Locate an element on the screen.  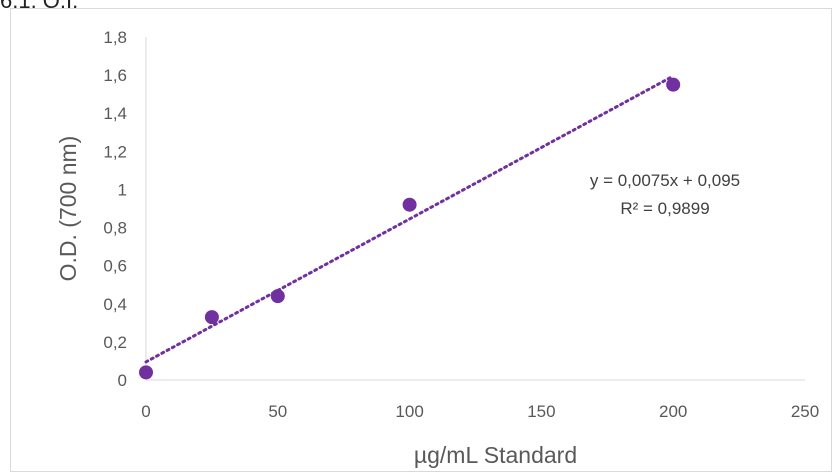
y-tick-label: 1,2 is located at coordinates (115, 151).